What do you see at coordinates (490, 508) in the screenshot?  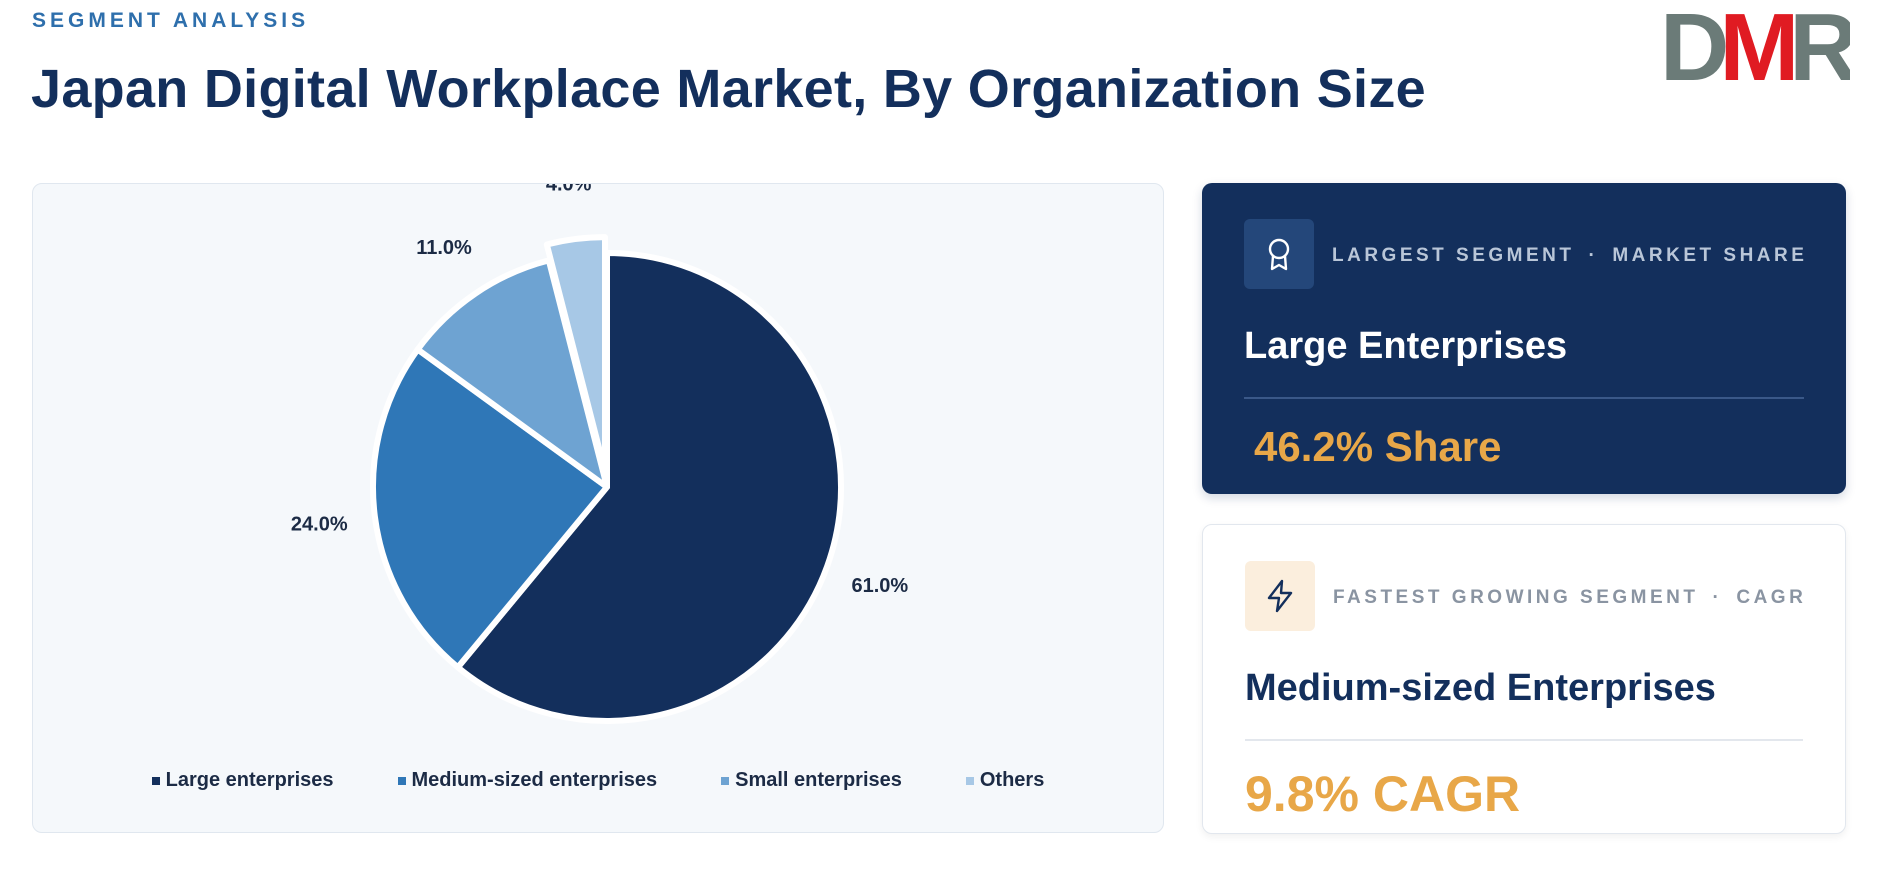 I see `pie-slice-medium-sized-enterprises` at bounding box center [490, 508].